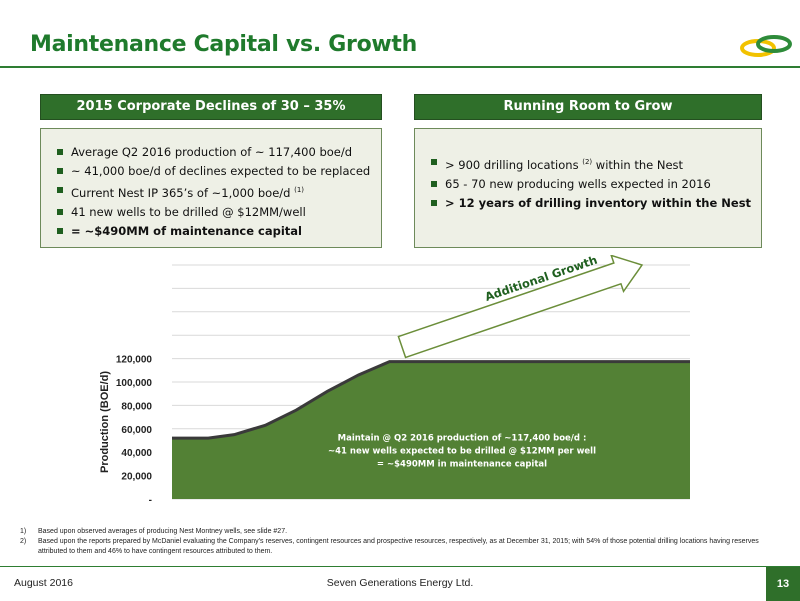 Image resolution: width=800 pixels, height=601 pixels. Describe the element at coordinates (105, 422) in the screenshot. I see `y-axis-label: Production (BOE/d)` at that location.